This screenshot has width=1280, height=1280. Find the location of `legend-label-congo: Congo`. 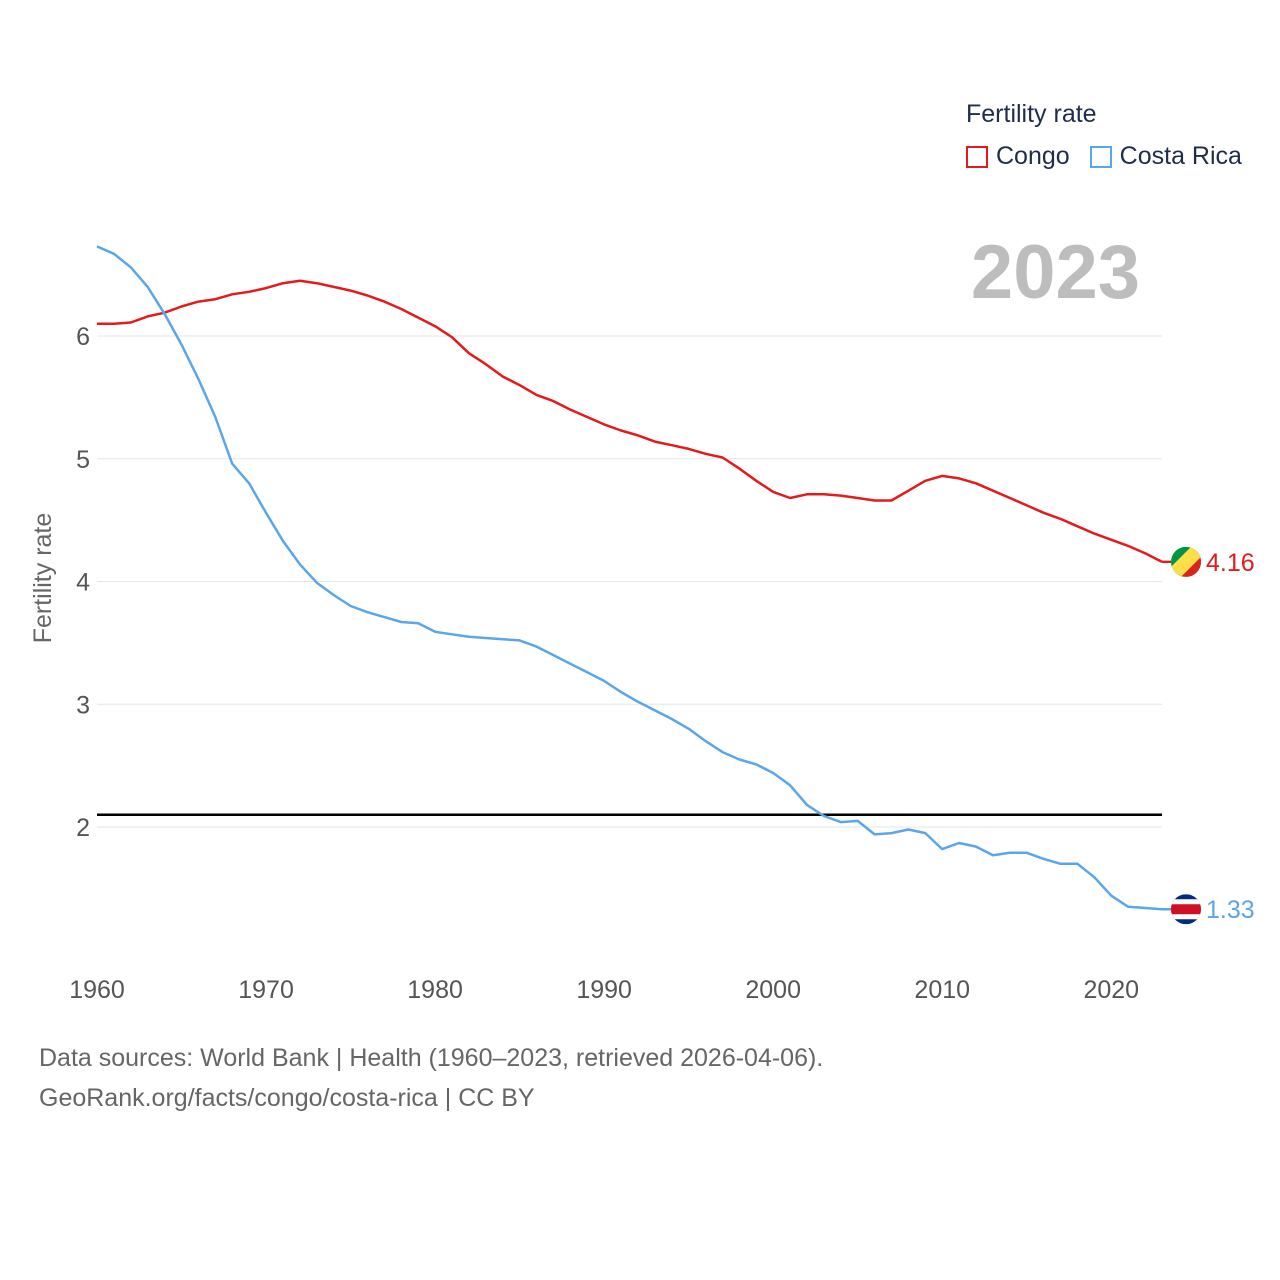

legend-label-congo: Congo is located at coordinates (1033, 156).